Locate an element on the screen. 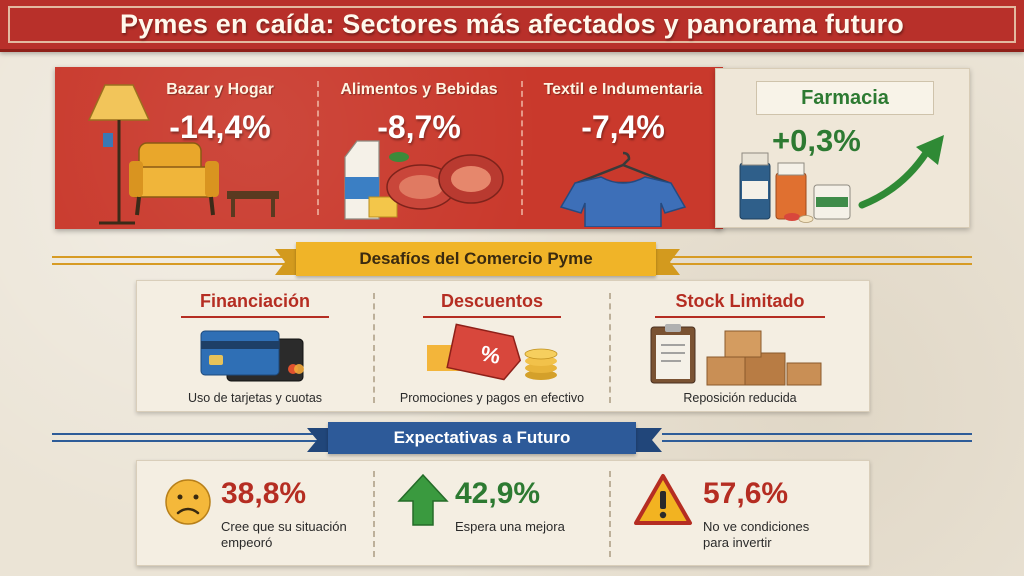 This screenshot has width=1024, height=576. expectation-value: 38,8% is located at coordinates (264, 493).